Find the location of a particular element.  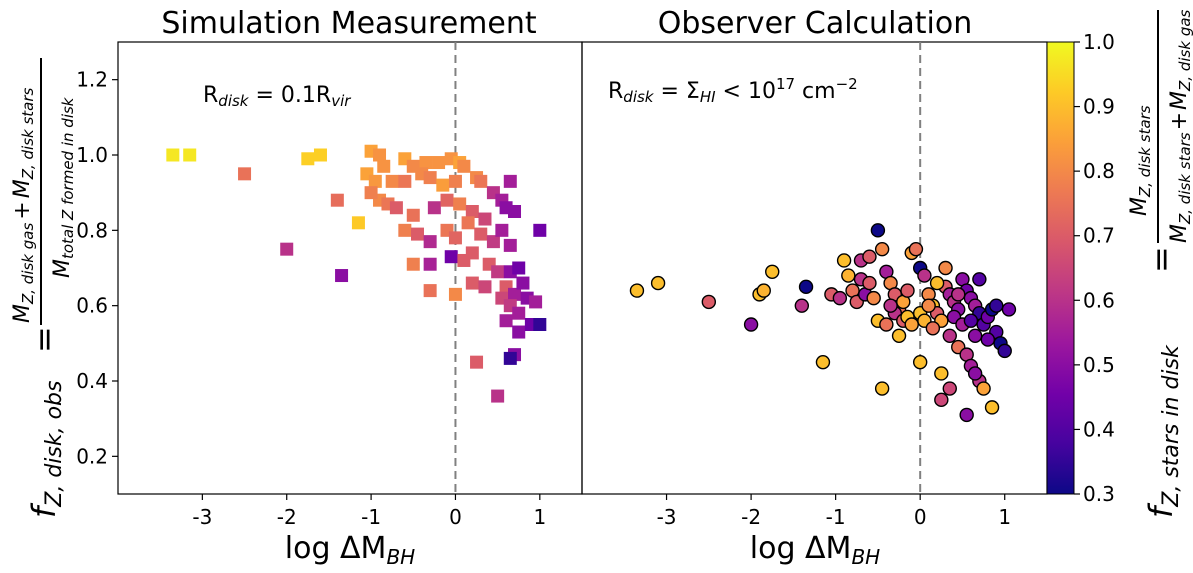

ylabel-denominator: Mtotal Z formed in disk is located at coordinates (63, 187).